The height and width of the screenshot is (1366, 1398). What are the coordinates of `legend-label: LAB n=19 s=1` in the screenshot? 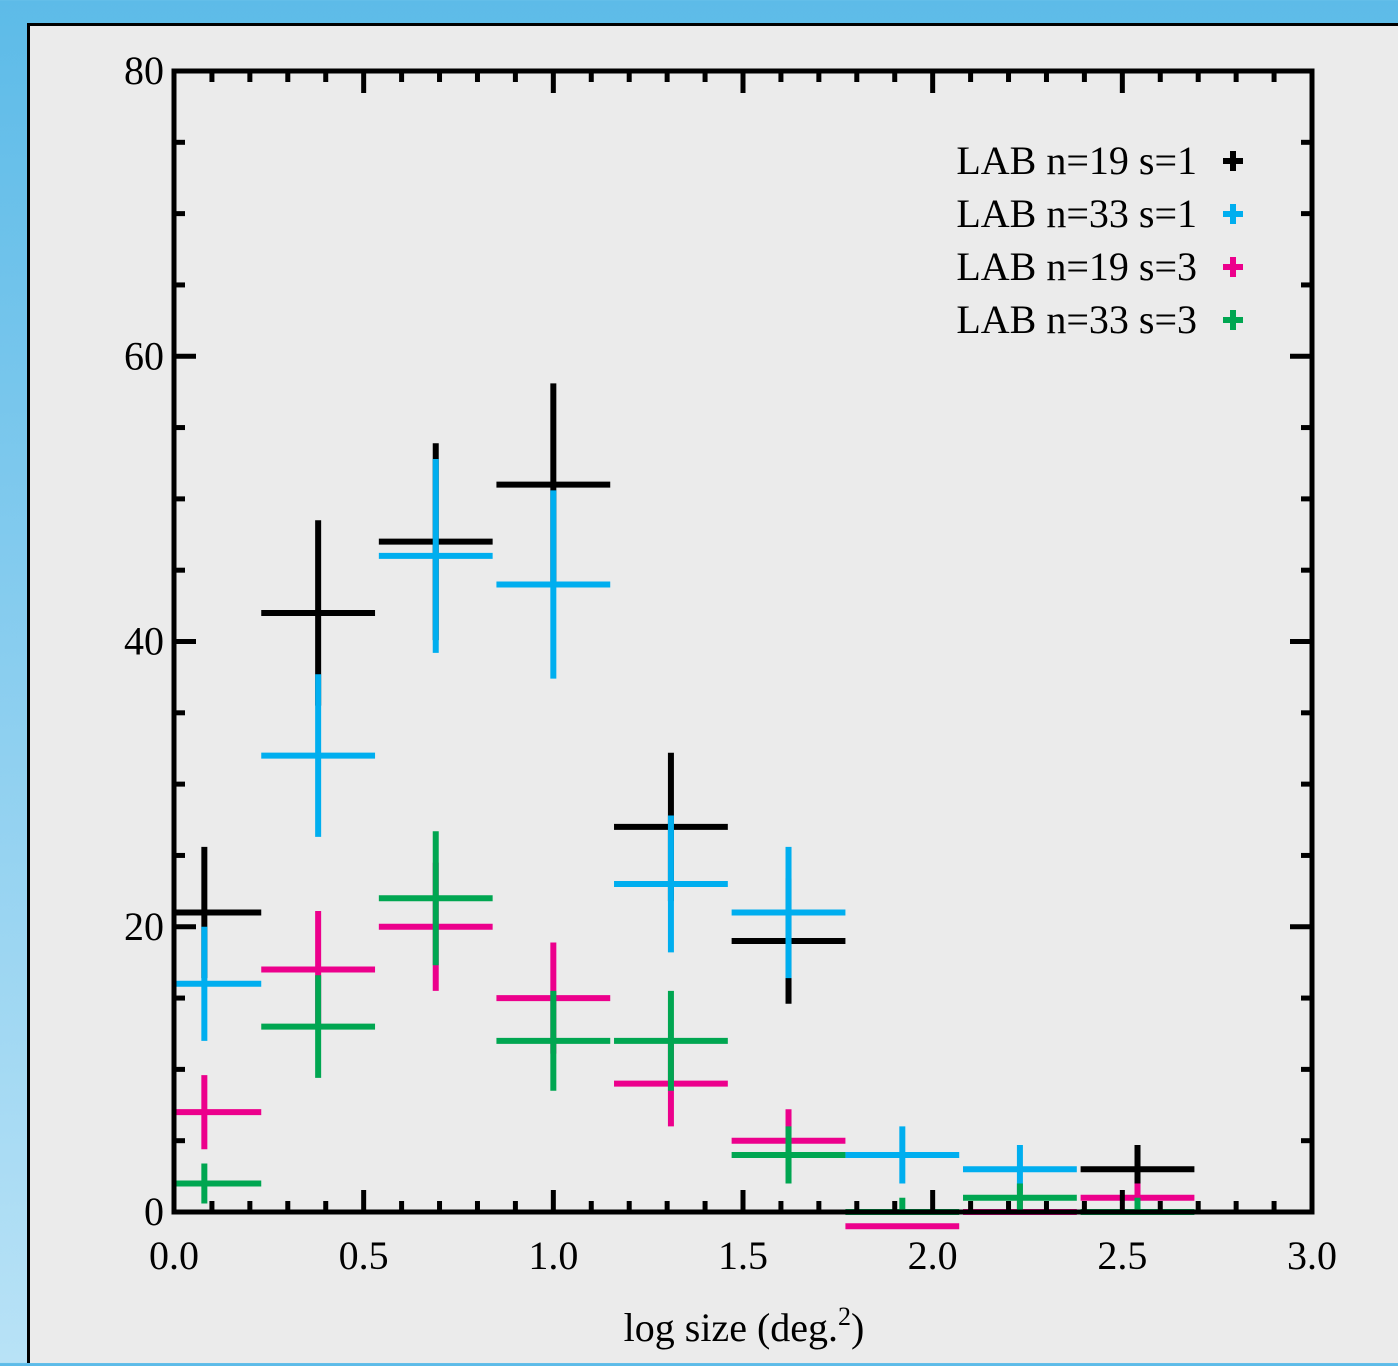 It's located at (1076, 160).